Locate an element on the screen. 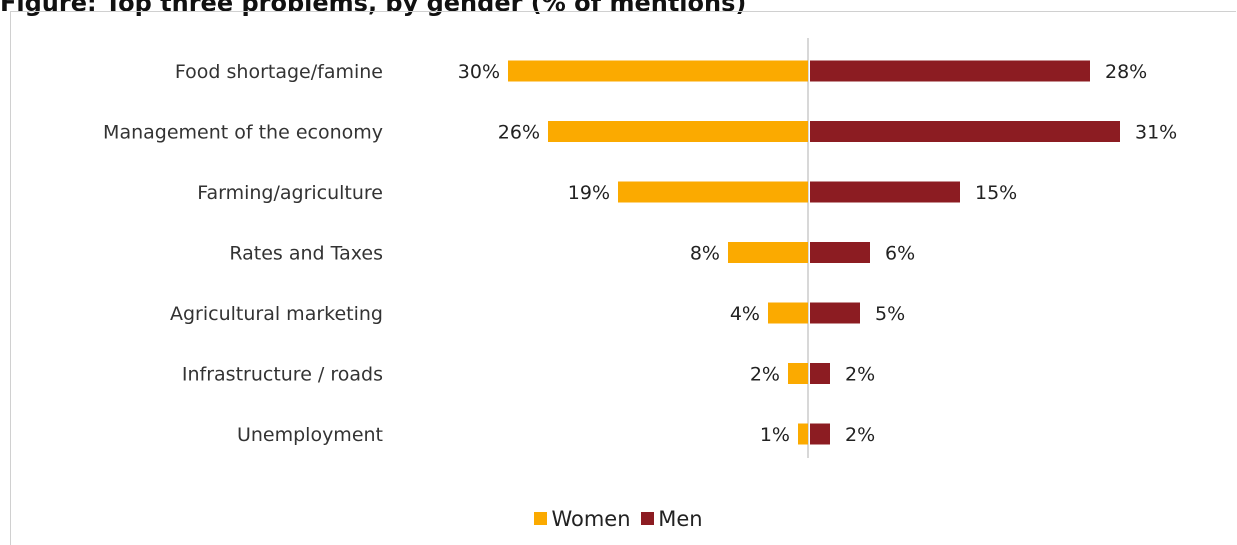 This screenshot has width=1237, height=545. legend-swatch-women is located at coordinates (541, 518).